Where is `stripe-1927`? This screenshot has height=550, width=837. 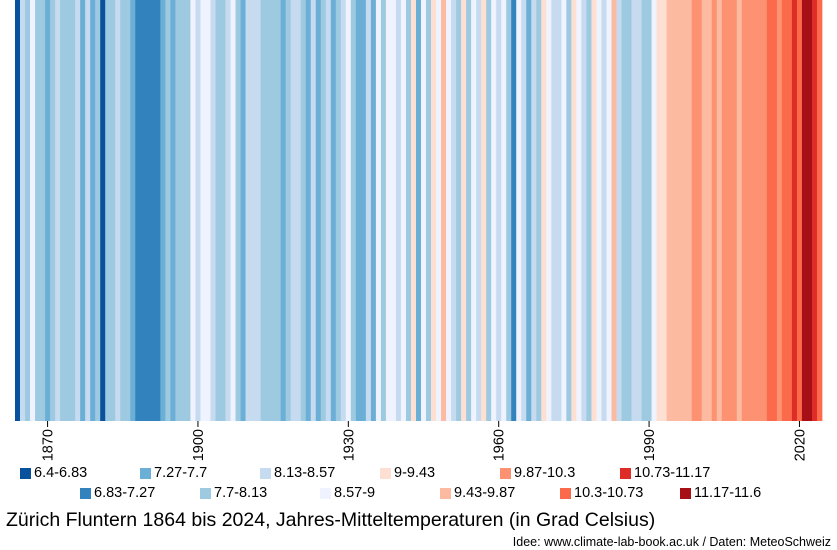 stripe-1927 is located at coordinates (333, 210).